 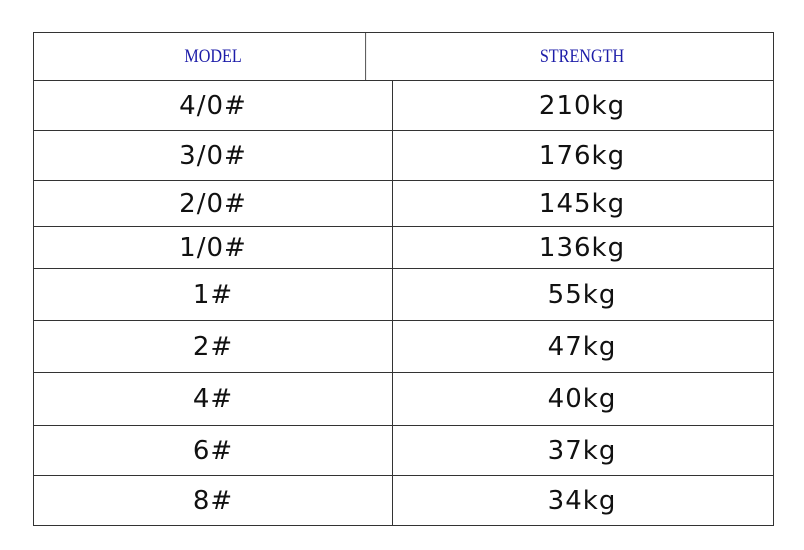 I want to click on model-cell: 1/0#, so click(x=213, y=247).